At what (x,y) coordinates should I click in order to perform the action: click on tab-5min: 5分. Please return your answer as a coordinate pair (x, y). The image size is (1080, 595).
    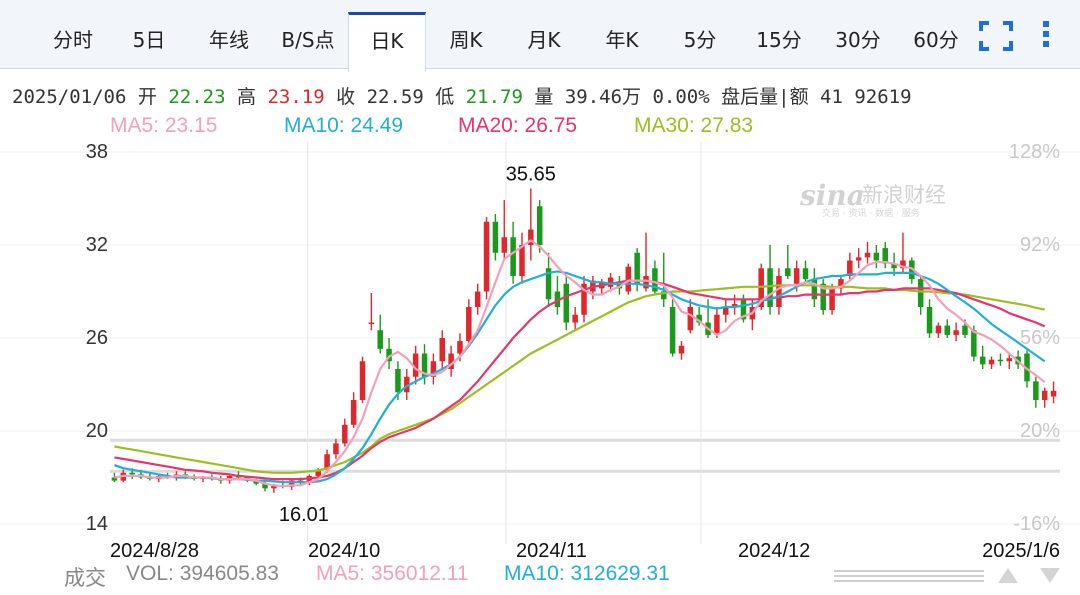
    Looking at the image, I should click on (700, 40).